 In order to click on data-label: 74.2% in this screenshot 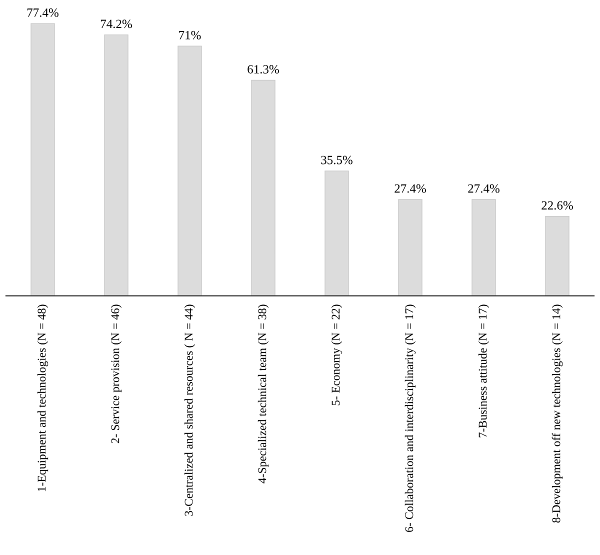, I will do `click(116, 24)`.